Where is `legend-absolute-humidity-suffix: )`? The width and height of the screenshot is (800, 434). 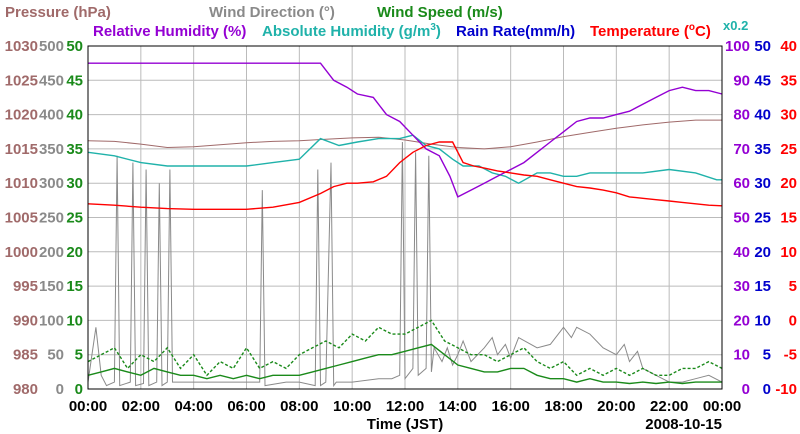
legend-absolute-humidity-suffix: ) is located at coordinates (438, 31).